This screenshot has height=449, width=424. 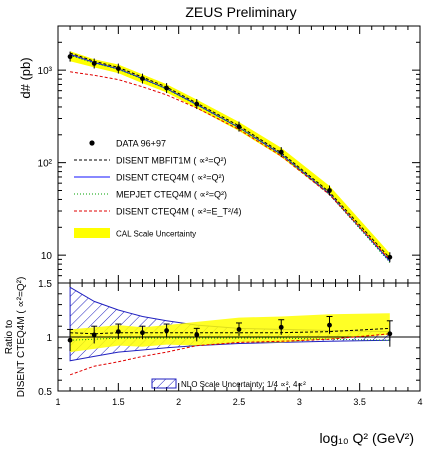 I want to click on lower-y-tick-label-0: 0.5, so click(x=45, y=392).